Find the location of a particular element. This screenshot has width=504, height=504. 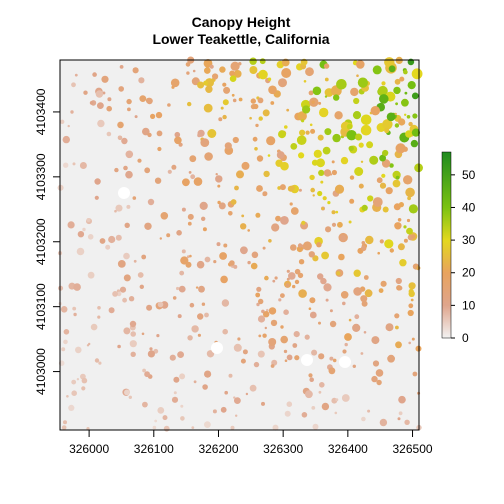

x-tick-label: 326000 is located at coordinates (89, 449).